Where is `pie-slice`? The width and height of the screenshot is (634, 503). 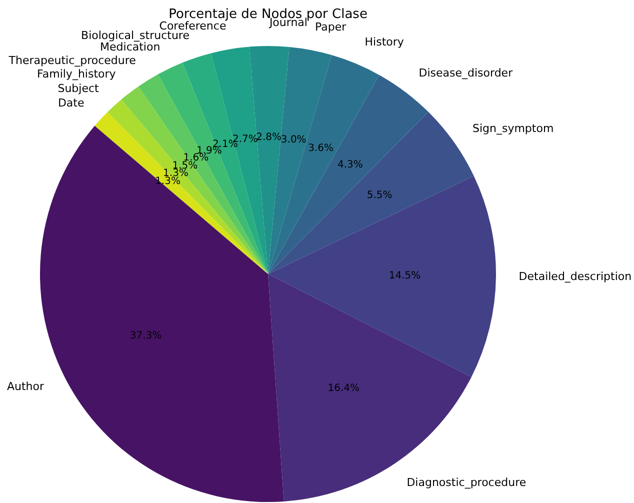 pie-slice is located at coordinates (382, 276).